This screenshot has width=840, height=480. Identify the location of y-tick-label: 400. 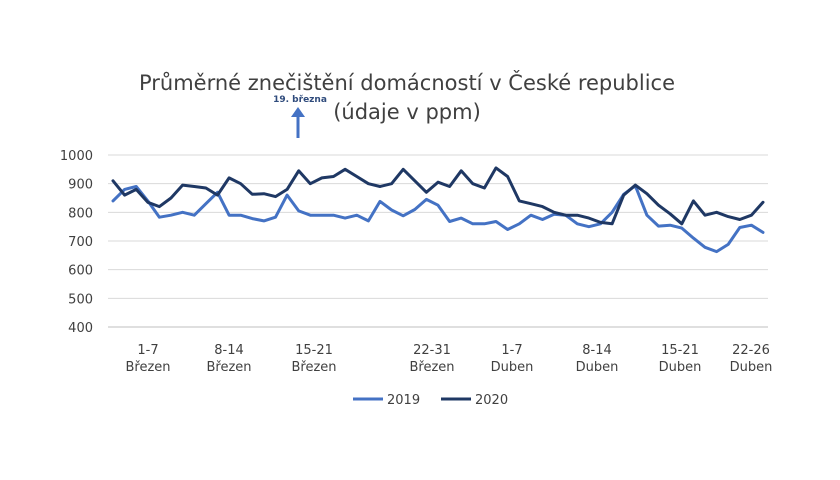
(80, 328).